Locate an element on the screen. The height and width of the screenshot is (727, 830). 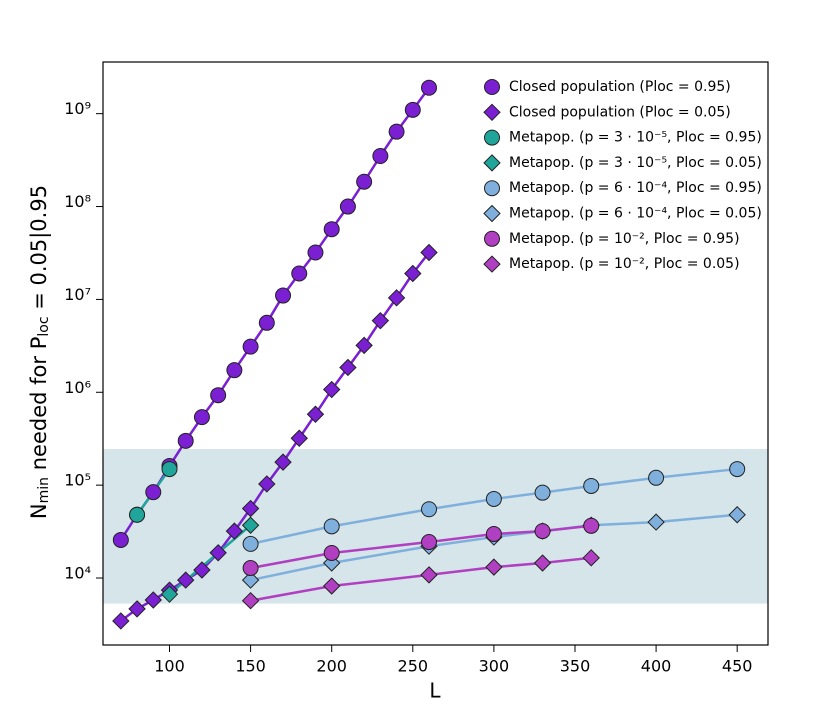
legend-label: Closed population (Ploc = 0.05) is located at coordinates (620, 112).